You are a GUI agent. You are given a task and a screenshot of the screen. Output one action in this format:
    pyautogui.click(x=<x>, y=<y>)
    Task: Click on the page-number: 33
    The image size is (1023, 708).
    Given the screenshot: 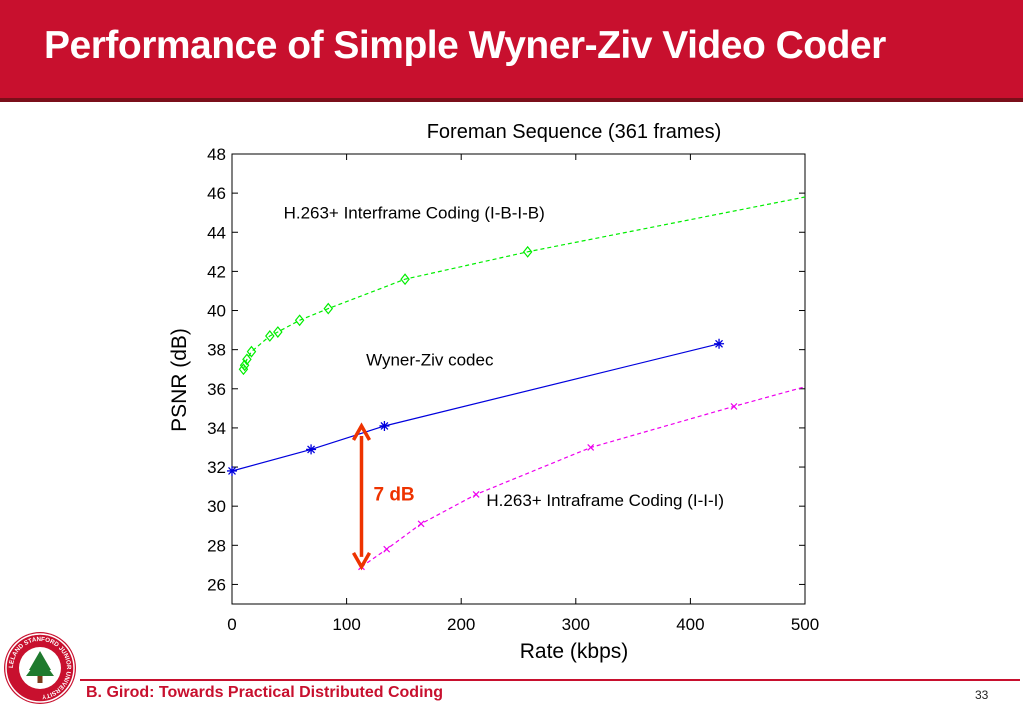 What is the action you would take?
    pyautogui.click(x=982, y=695)
    